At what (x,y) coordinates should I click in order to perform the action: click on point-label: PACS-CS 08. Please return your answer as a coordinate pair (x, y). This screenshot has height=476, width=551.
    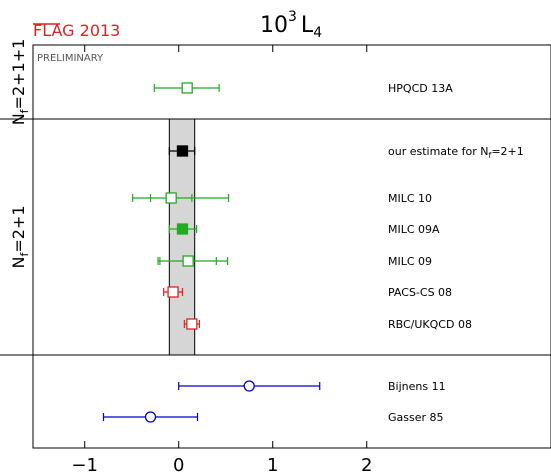
    Looking at the image, I should click on (420, 292).